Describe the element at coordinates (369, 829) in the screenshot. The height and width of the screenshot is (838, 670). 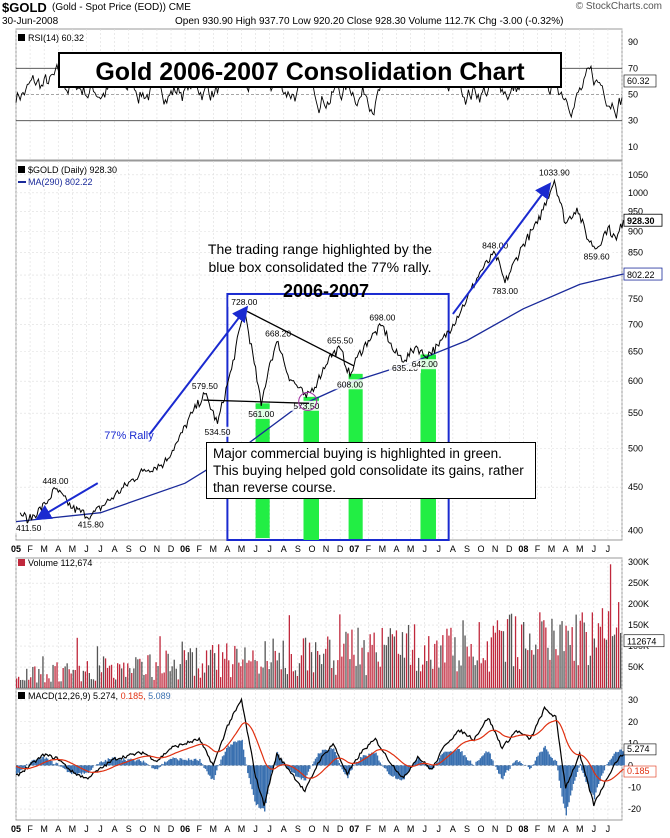
I see `x-tick-bottom: F` at that location.